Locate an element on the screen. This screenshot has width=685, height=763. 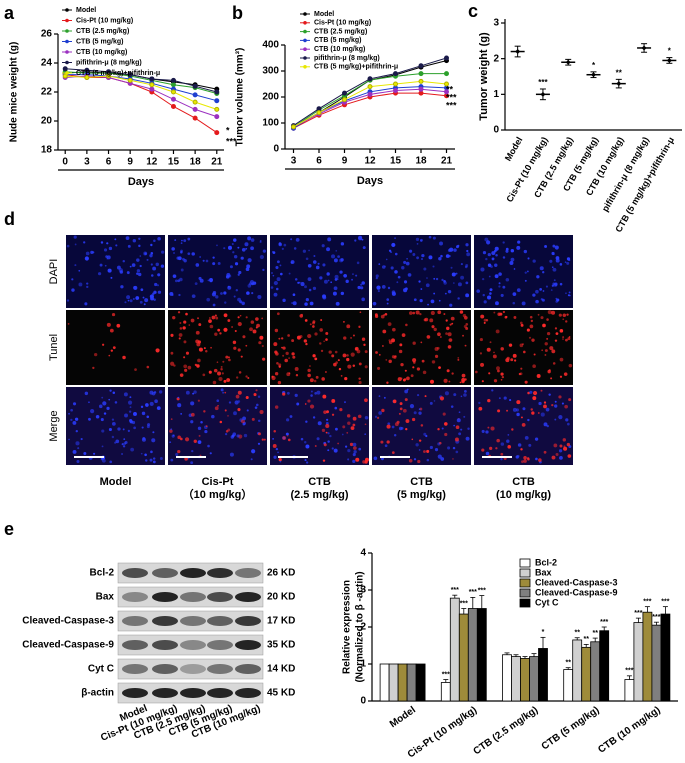
panel-label: c is located at coordinates (473, 11).